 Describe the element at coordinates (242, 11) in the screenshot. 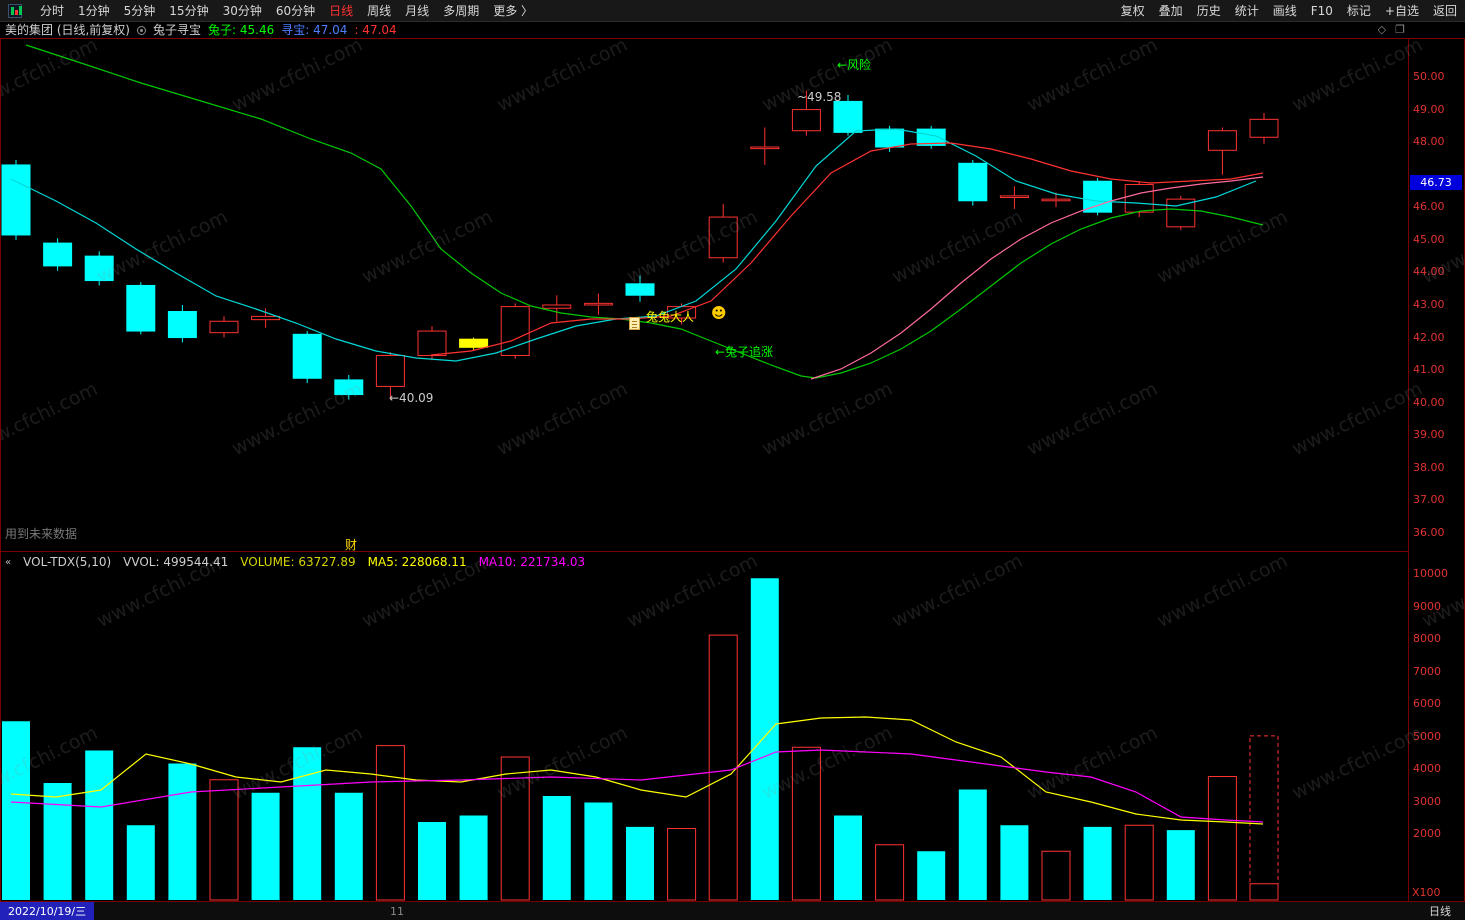

I see `menu-item-period-4: 30分钟` at that location.